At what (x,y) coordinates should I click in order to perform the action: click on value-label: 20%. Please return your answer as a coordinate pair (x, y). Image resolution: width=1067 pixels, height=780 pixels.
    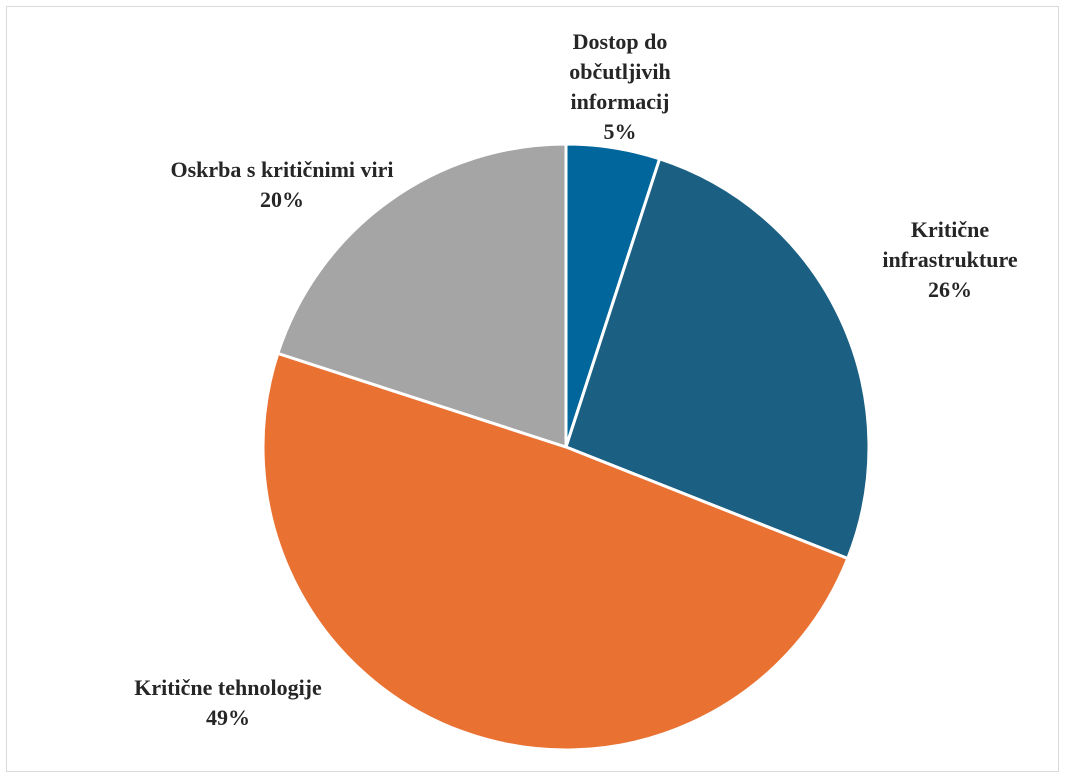
    Looking at the image, I should click on (282, 199).